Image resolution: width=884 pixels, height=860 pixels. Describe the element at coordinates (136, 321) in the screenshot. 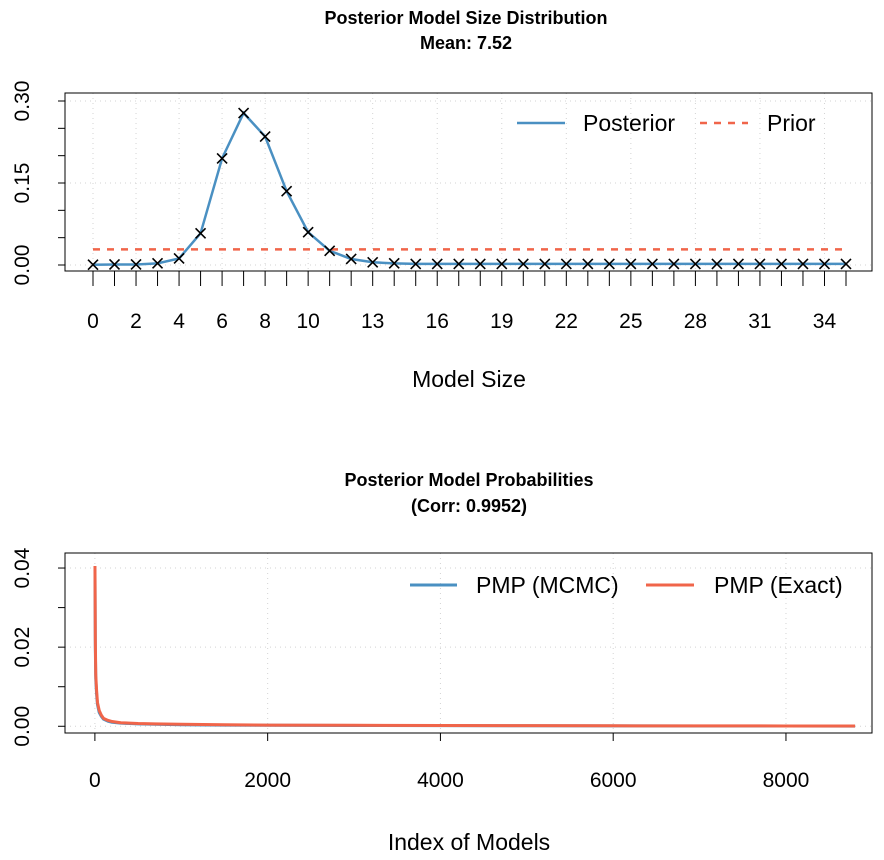

I see `chart1-x-tick-label: 2` at that location.